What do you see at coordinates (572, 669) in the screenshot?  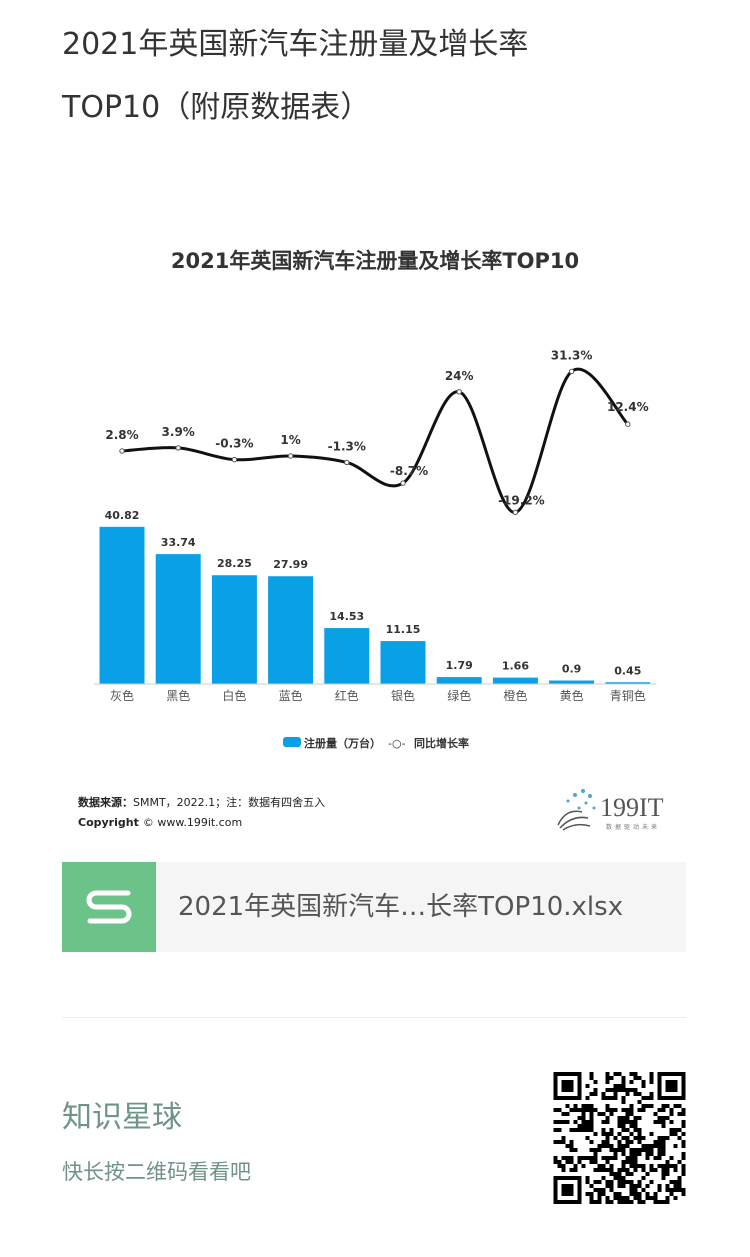 I see `bar-value-label: 0.9` at bounding box center [572, 669].